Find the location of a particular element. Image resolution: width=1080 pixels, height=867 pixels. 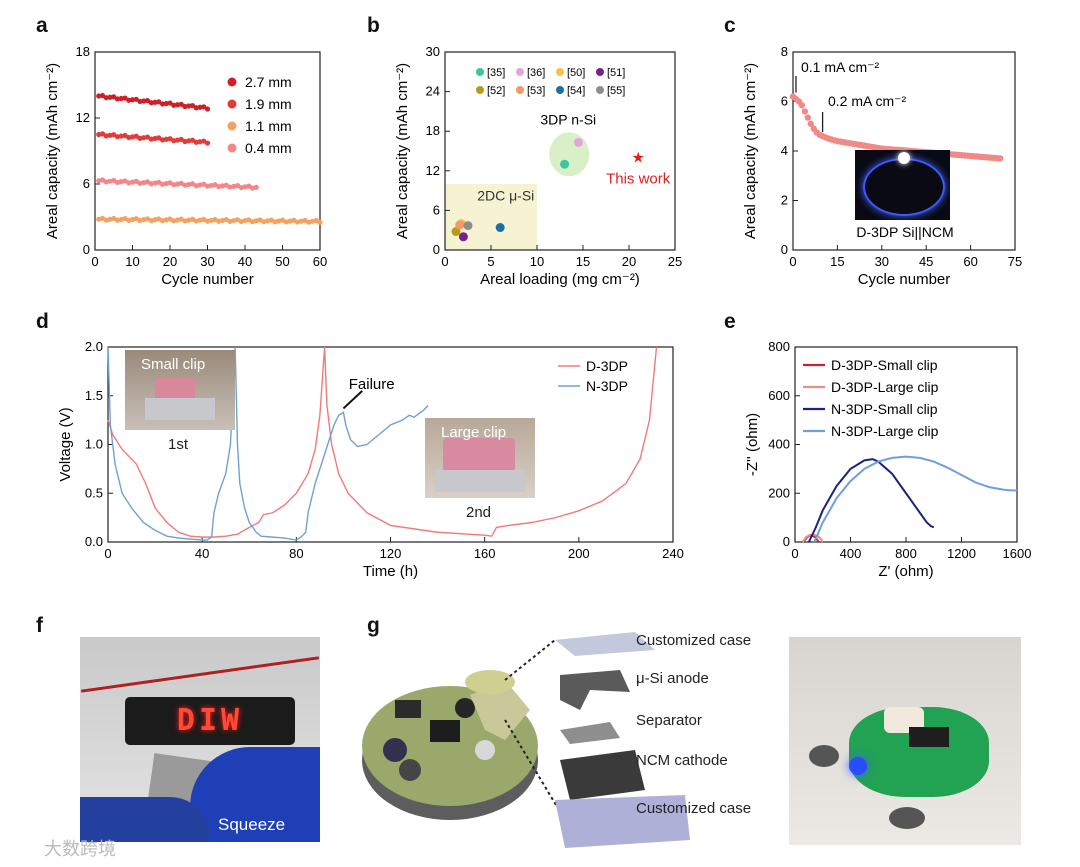

x-tick-label: 75 is located at coordinates (1015, 261).